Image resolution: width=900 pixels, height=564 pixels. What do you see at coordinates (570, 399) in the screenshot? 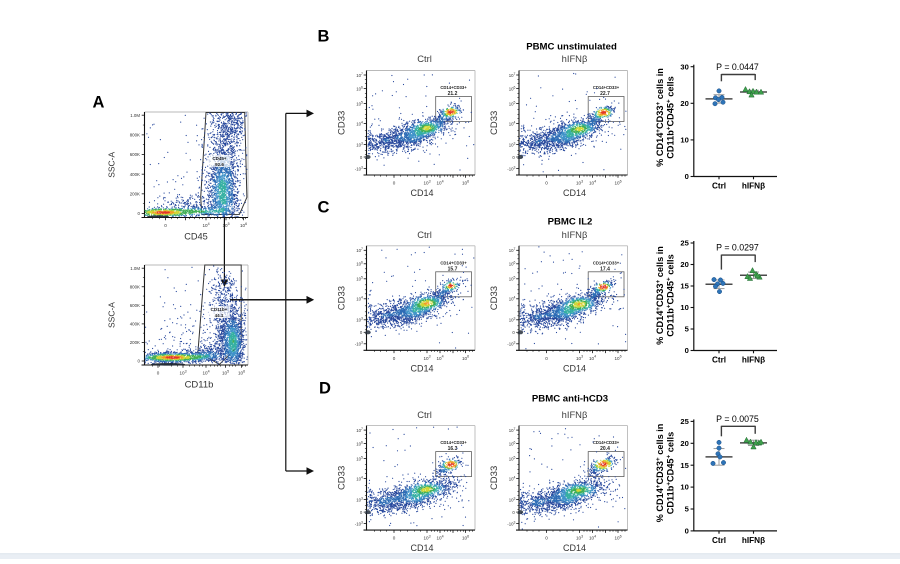
I see `svg-text: PBMC anti-hCD3` at bounding box center [570, 399].